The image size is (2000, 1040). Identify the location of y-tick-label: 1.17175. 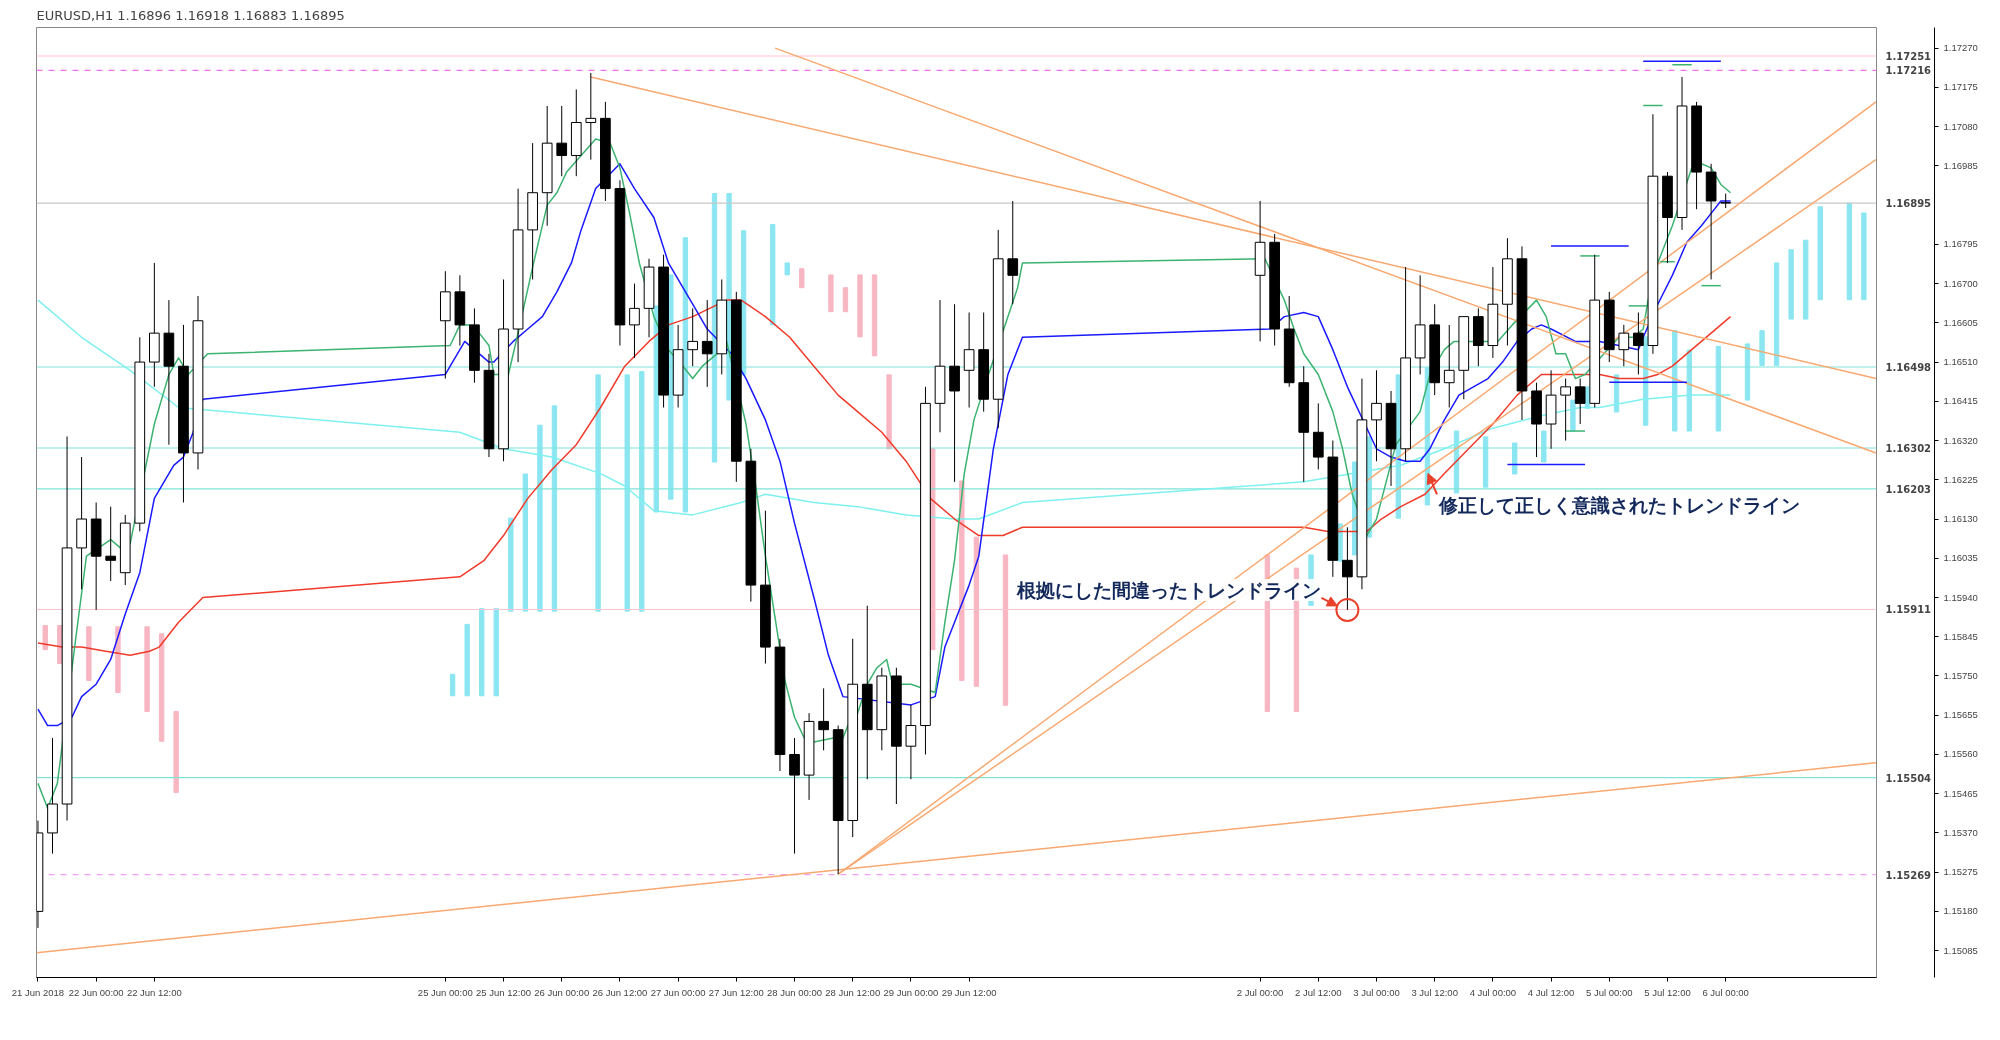
(1960, 87).